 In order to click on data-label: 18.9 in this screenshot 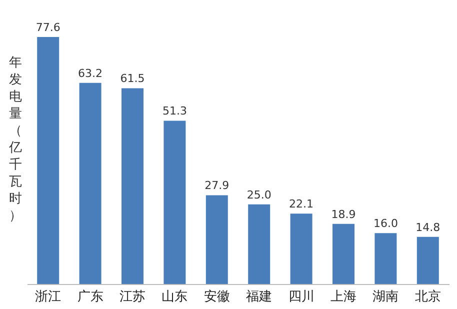, I will do `click(343, 214)`.